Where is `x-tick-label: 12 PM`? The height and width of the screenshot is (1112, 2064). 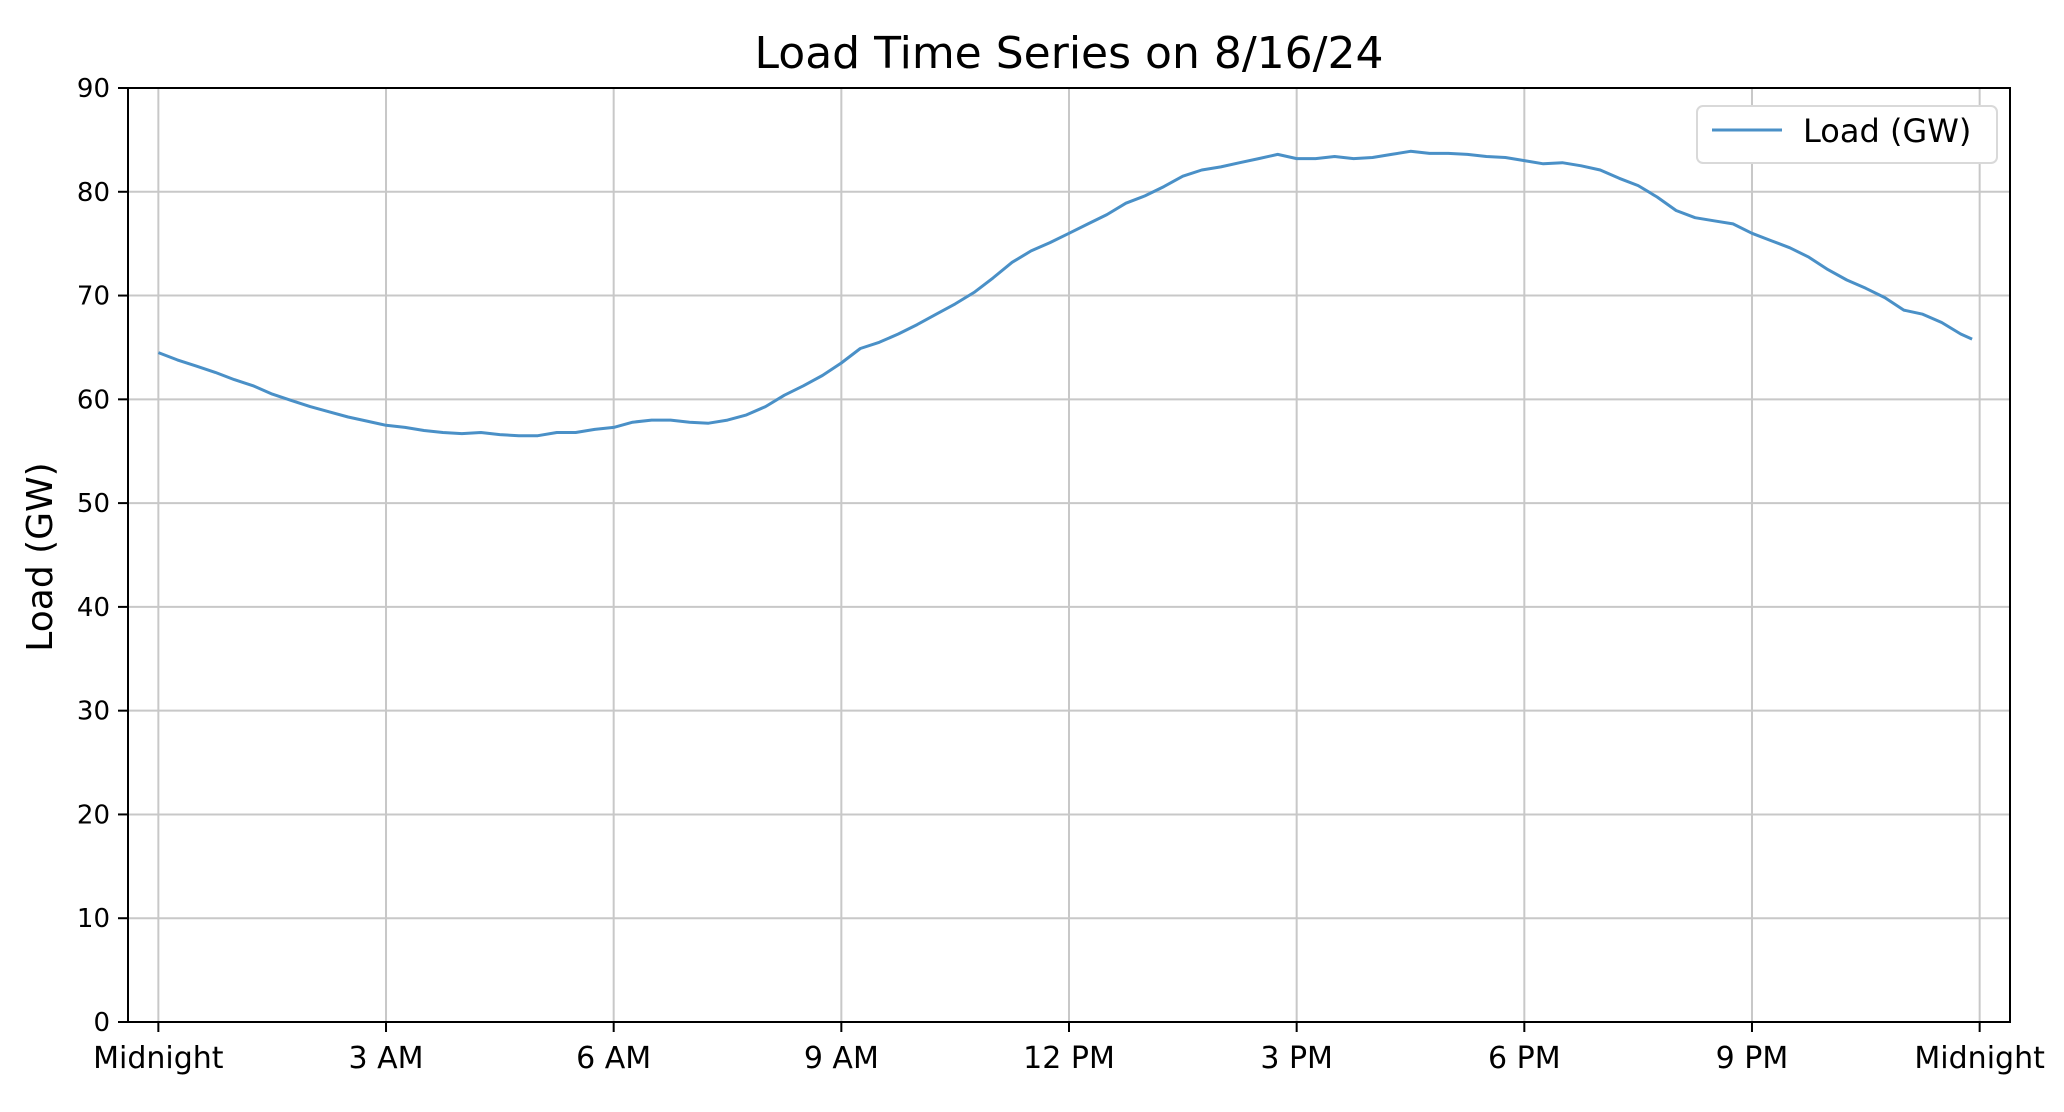 x-tick-label: 12 PM is located at coordinates (1069, 1058).